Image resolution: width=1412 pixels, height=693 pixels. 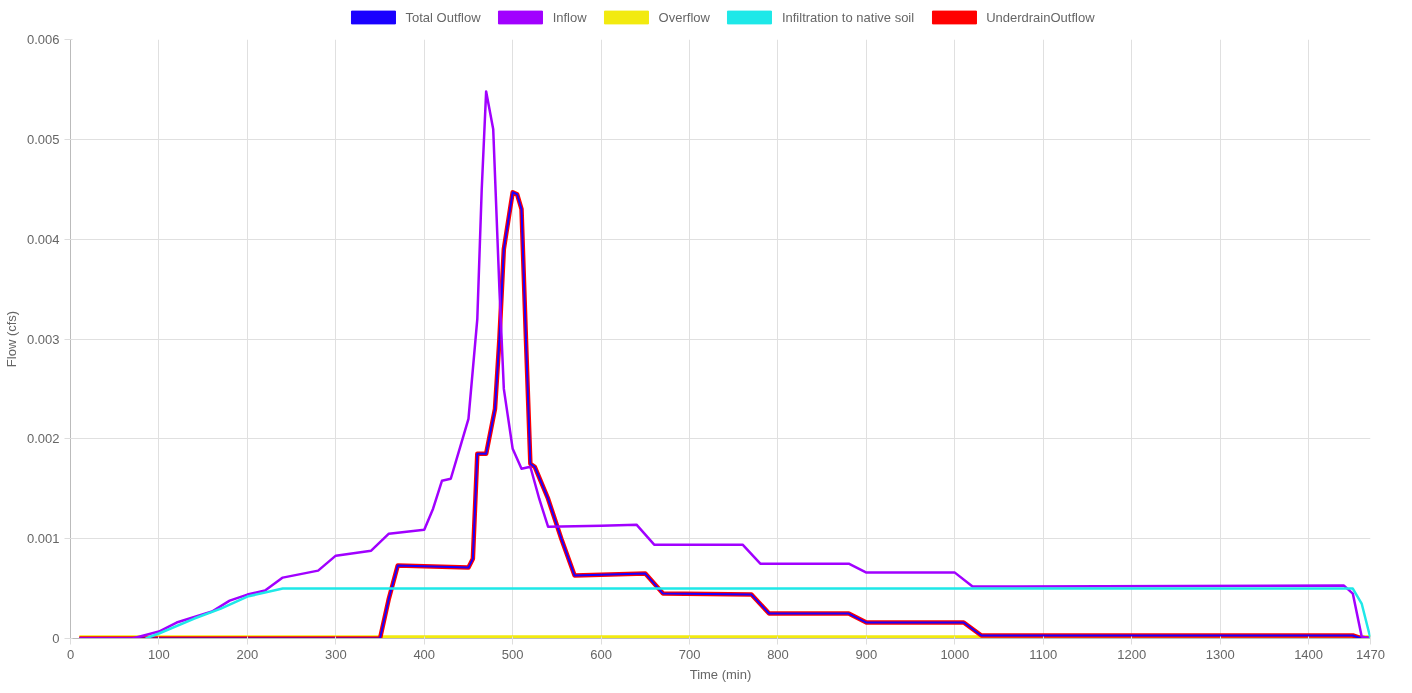 What do you see at coordinates (1040, 17) in the screenshot?
I see `legend-label: UnderdrainOutflow` at bounding box center [1040, 17].